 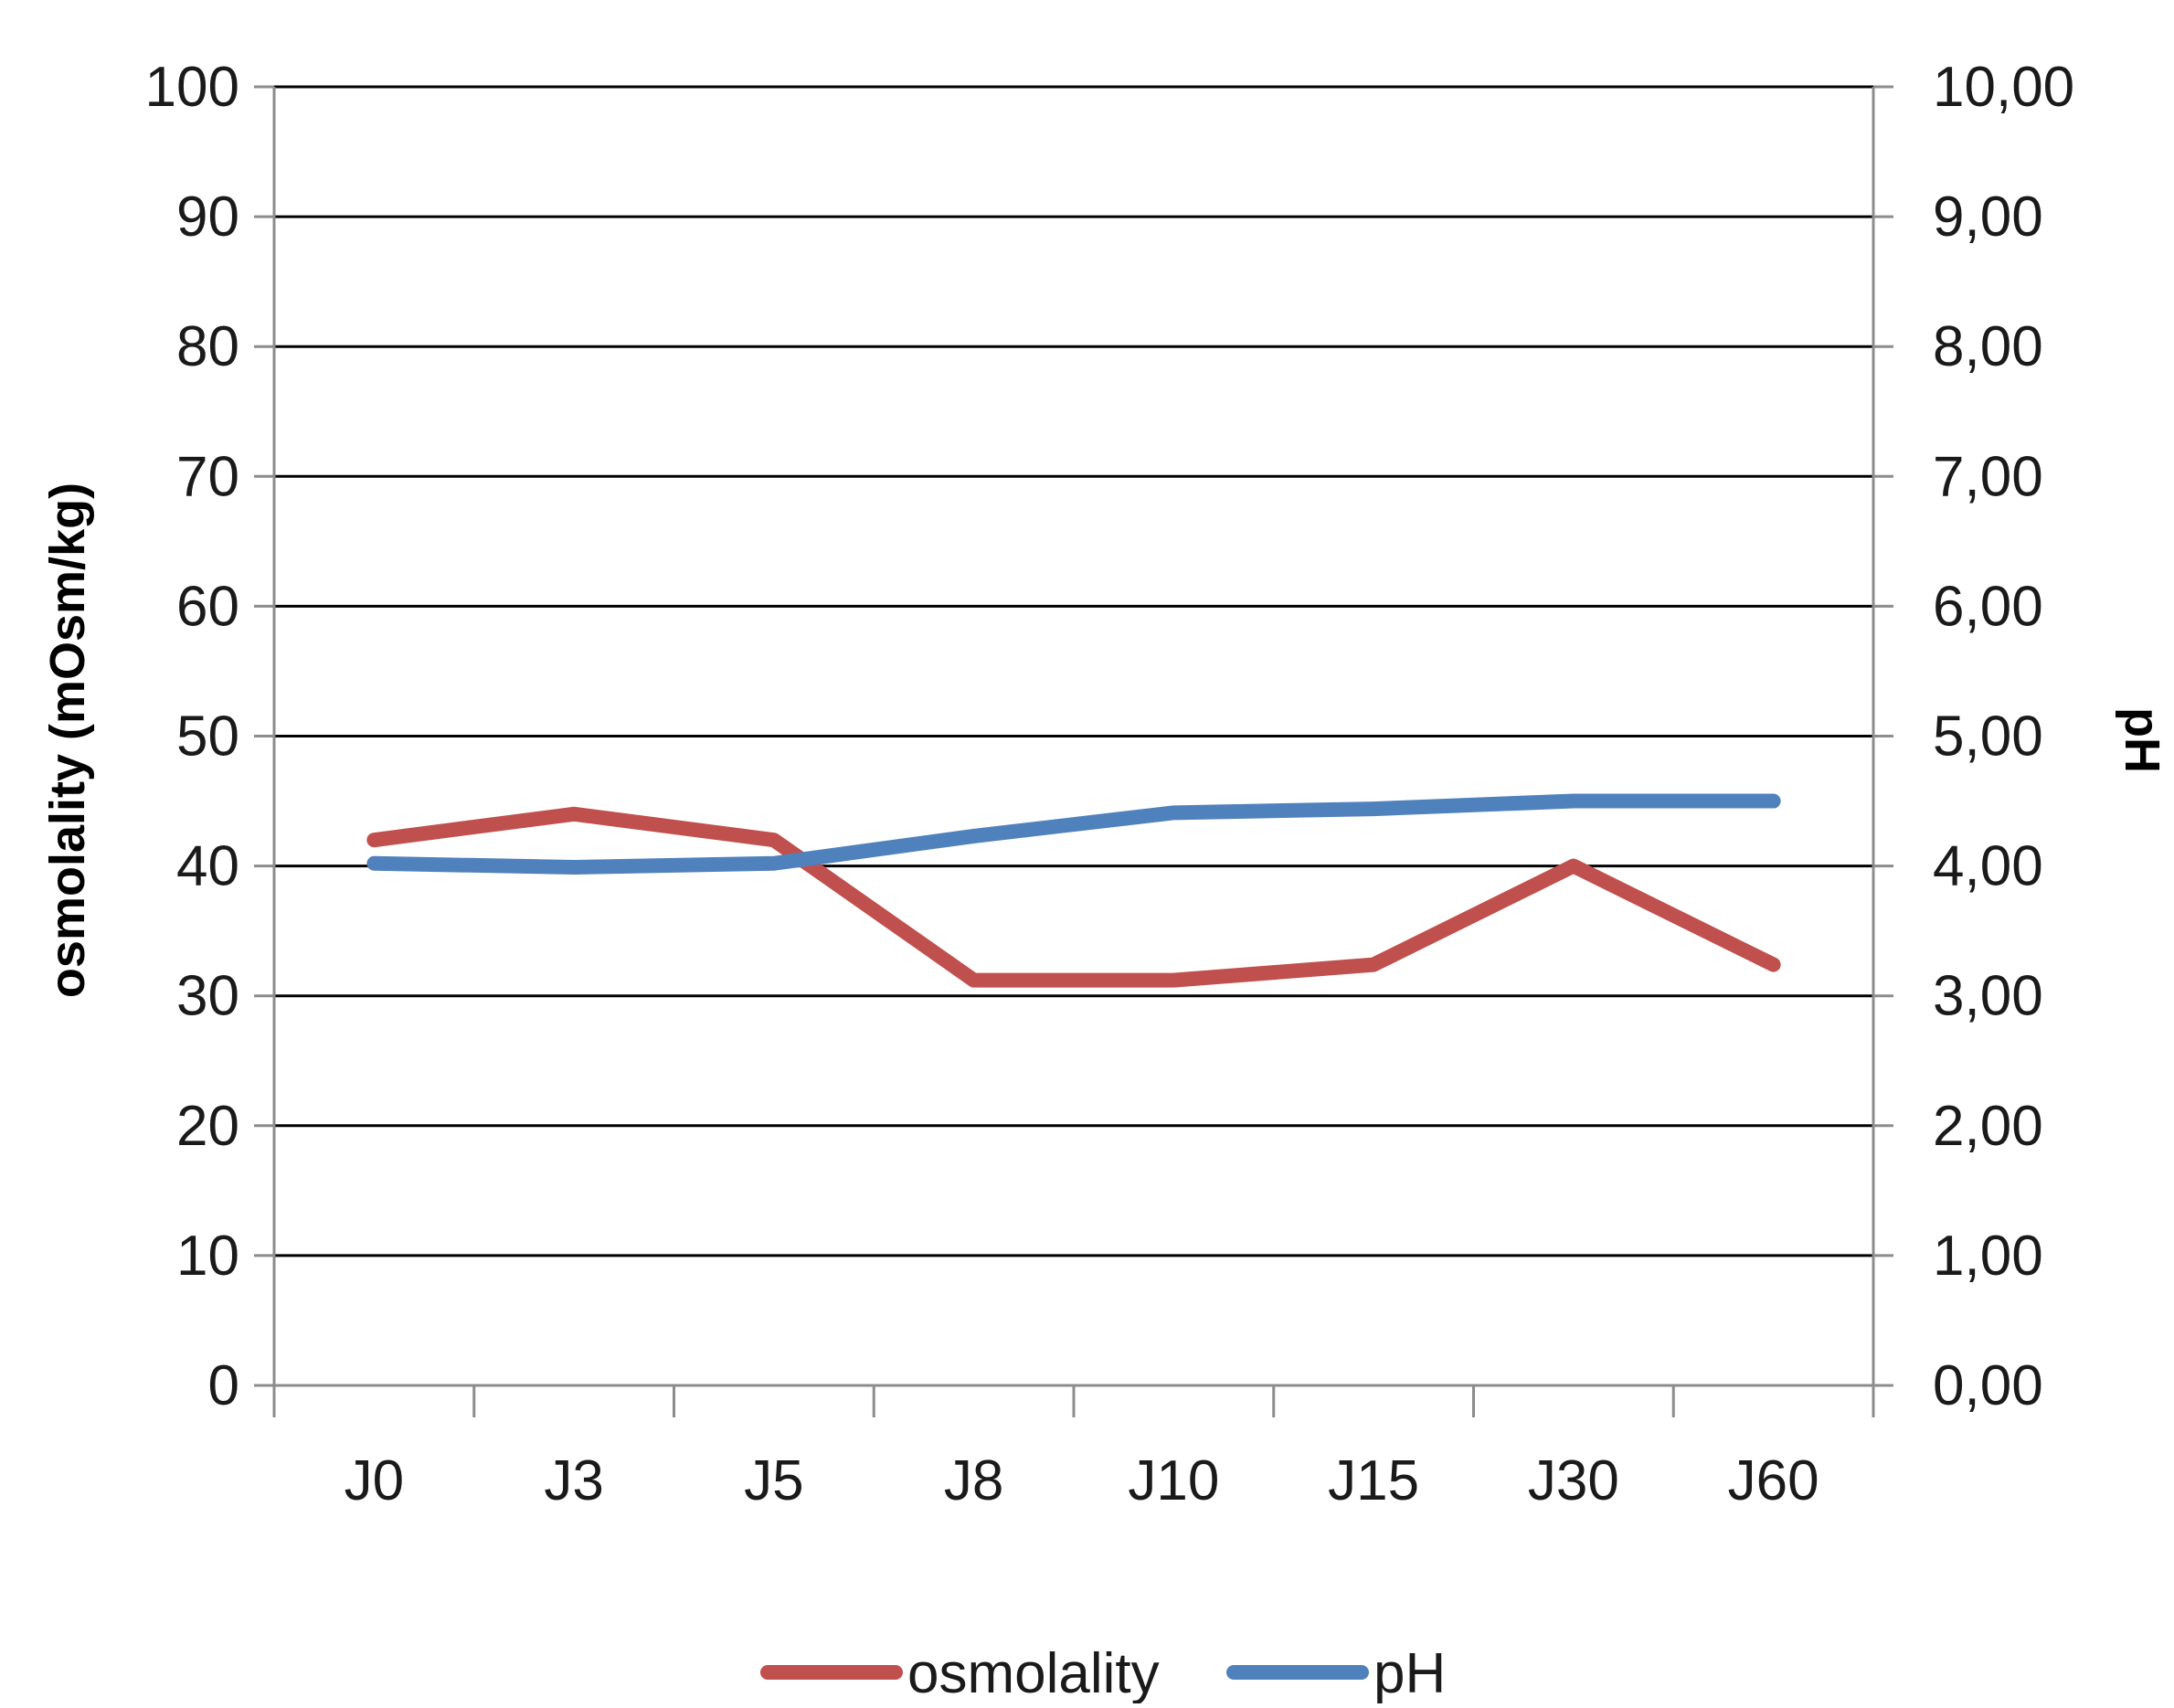 What do you see at coordinates (1988, 217) in the screenshot?
I see `y-tick-label-right: 9,00` at bounding box center [1988, 217].